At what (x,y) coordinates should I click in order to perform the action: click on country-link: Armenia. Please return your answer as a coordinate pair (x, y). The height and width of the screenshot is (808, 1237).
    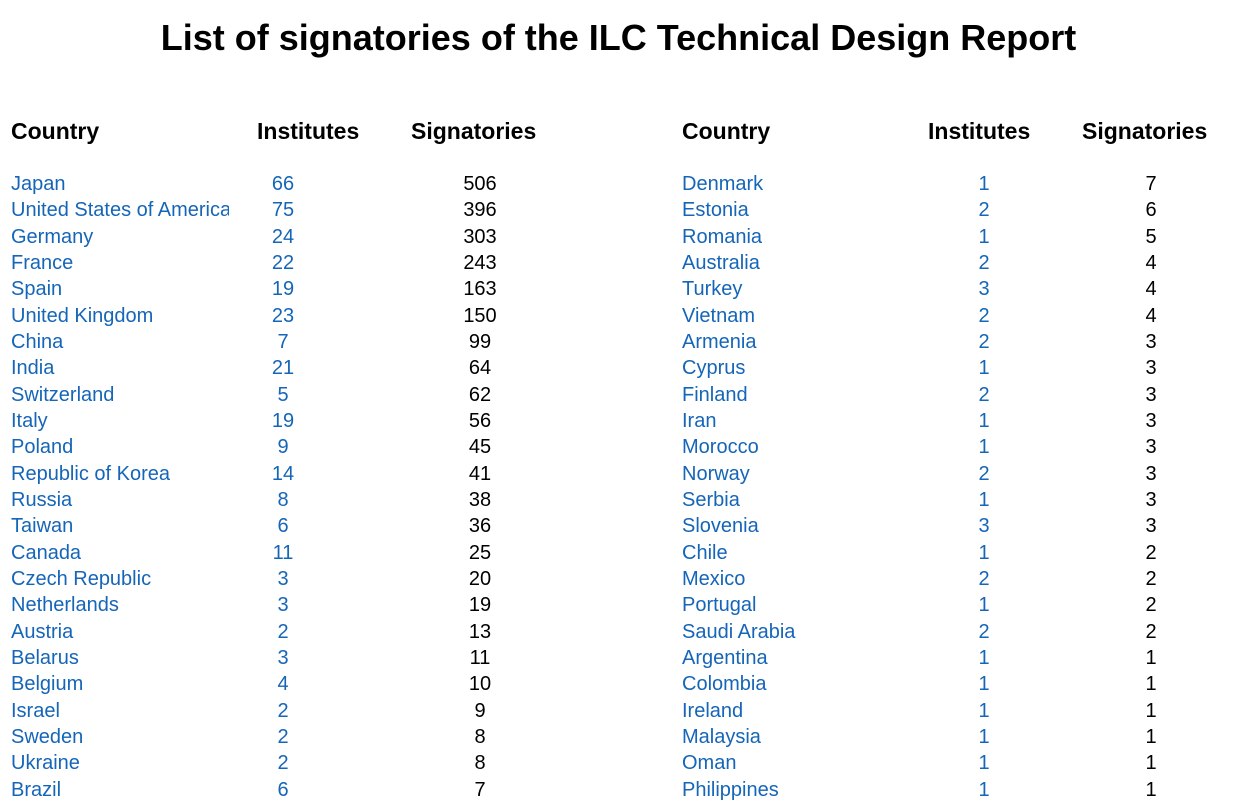
    Looking at the image, I should click on (719, 341).